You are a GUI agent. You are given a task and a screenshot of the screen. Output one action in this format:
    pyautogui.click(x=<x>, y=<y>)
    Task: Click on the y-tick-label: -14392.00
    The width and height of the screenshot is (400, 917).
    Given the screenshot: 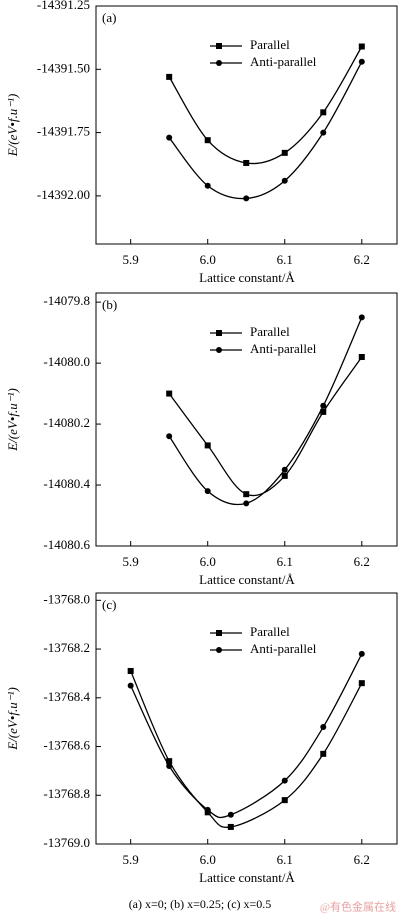 What is the action you would take?
    pyautogui.click(x=63, y=194)
    